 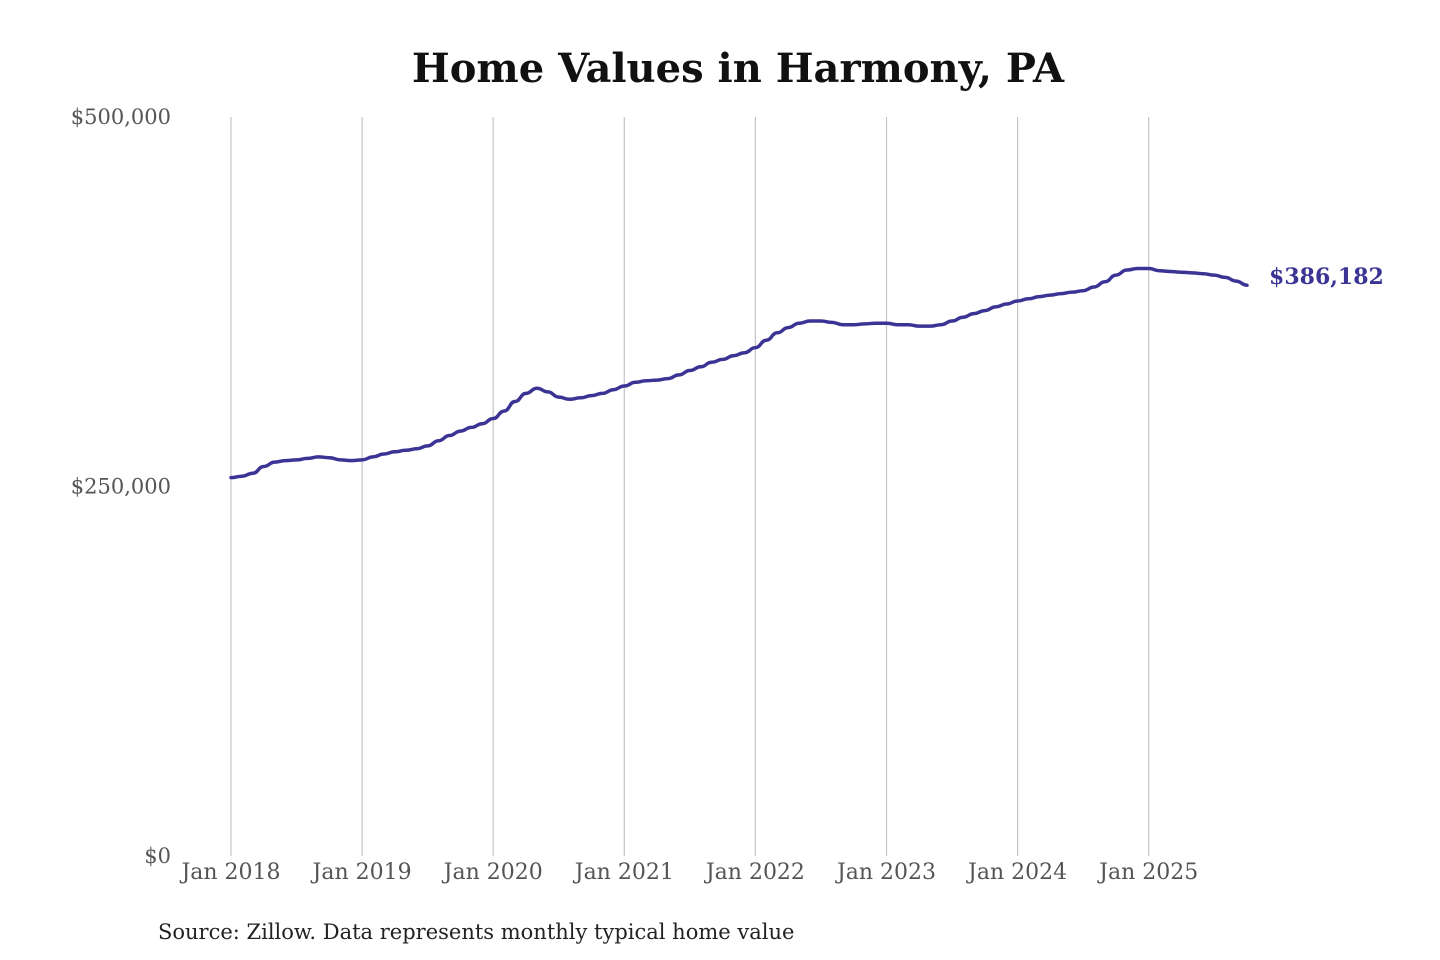 What do you see at coordinates (1147, 872) in the screenshot?
I see `x-tick-label: Jan 2025` at bounding box center [1147, 872].